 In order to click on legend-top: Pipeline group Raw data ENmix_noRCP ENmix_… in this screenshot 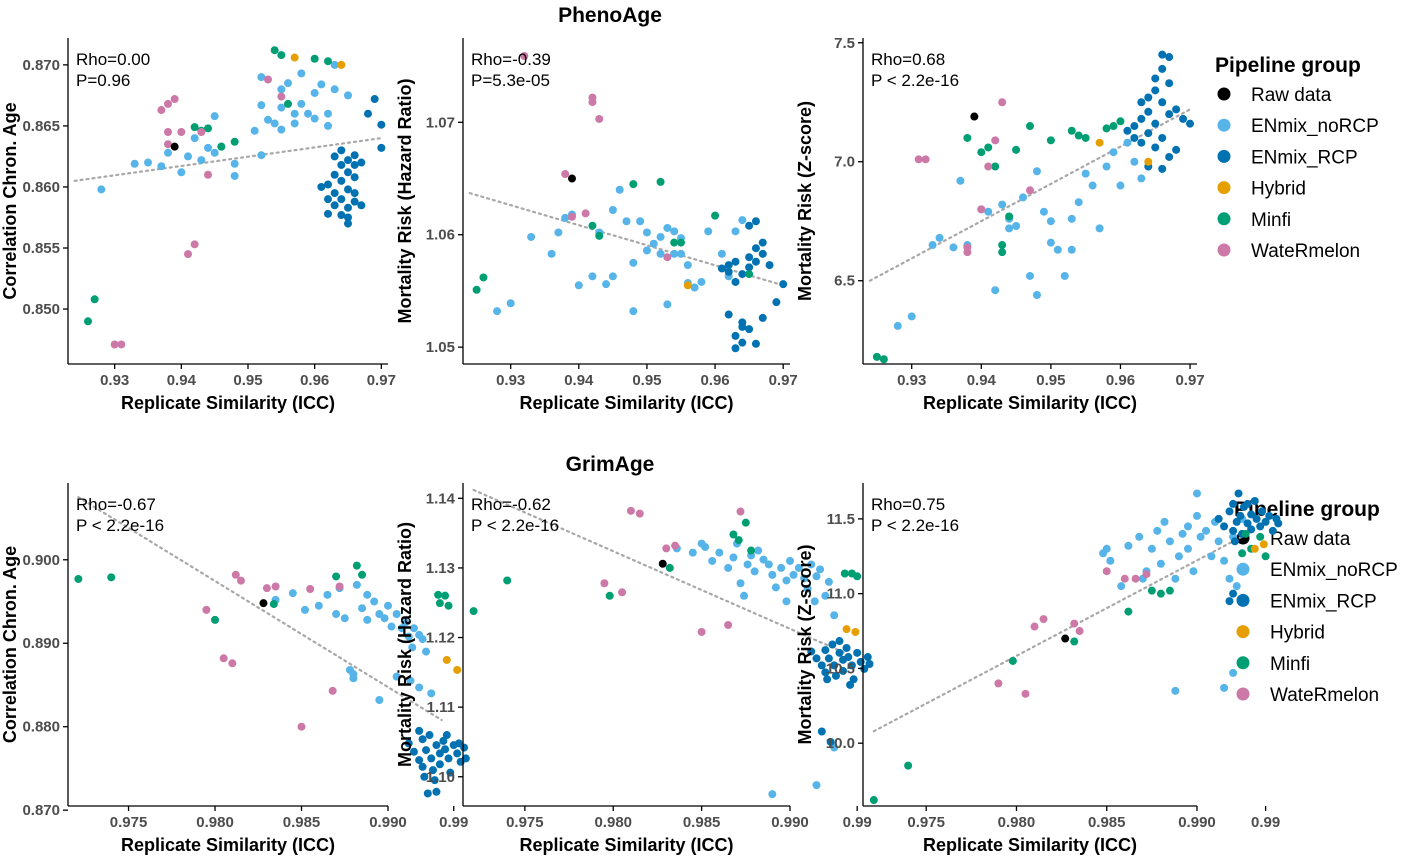, I will do `click(1297, 158)`.